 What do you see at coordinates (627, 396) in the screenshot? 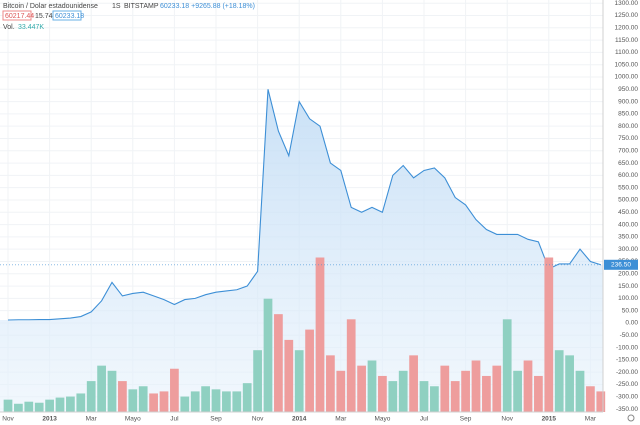
I see `y-tick-label: -300.00` at bounding box center [627, 396].